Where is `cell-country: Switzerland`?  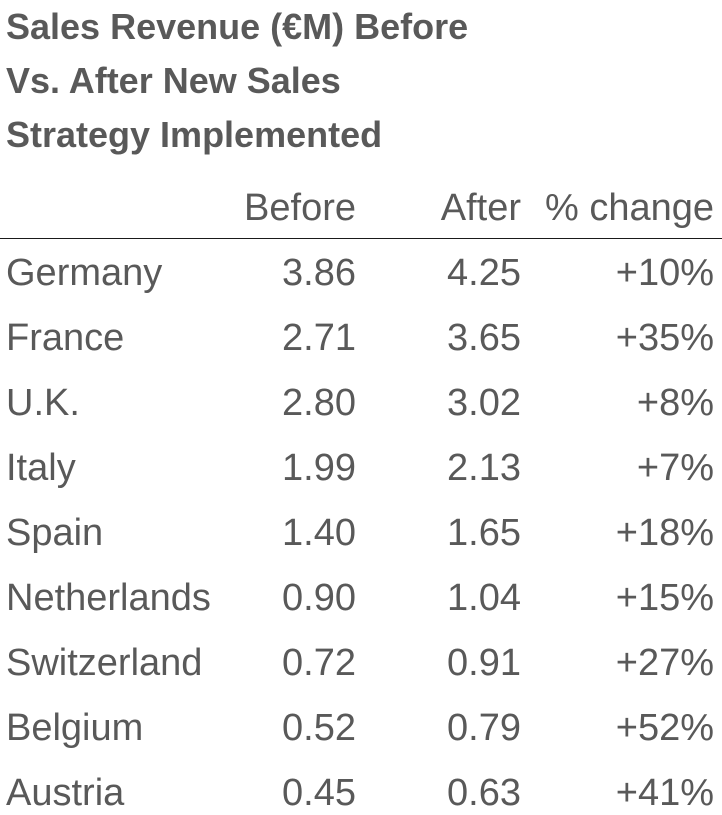 cell-country: Switzerland is located at coordinates (104, 663).